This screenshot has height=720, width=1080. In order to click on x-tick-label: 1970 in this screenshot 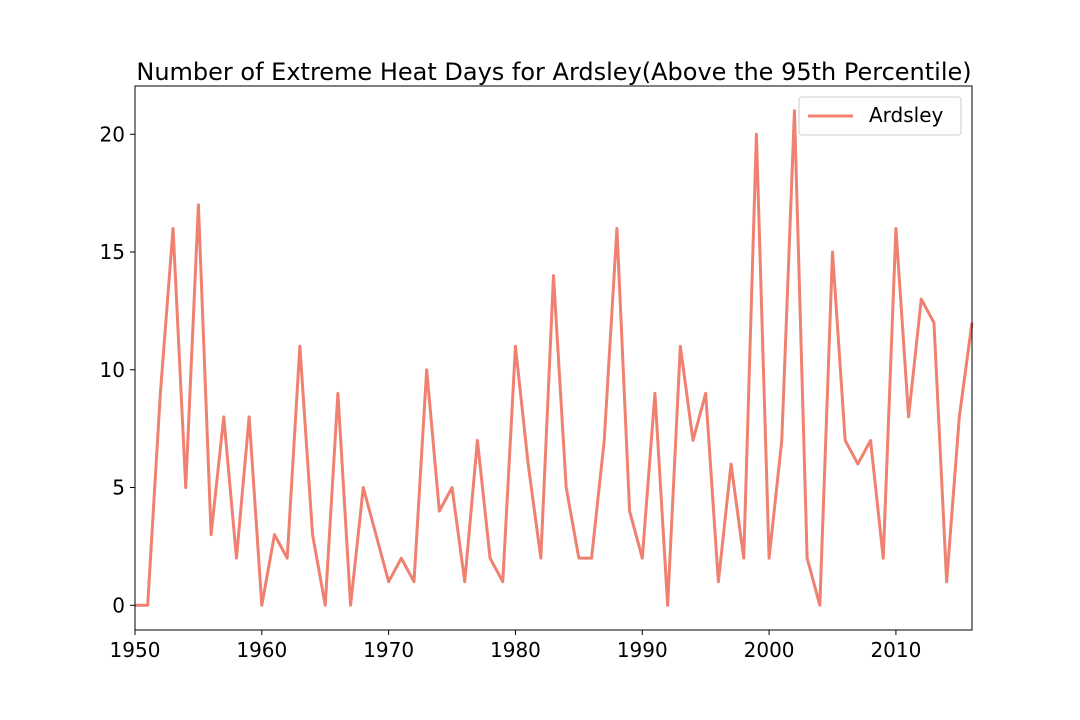, I will do `click(388, 650)`.